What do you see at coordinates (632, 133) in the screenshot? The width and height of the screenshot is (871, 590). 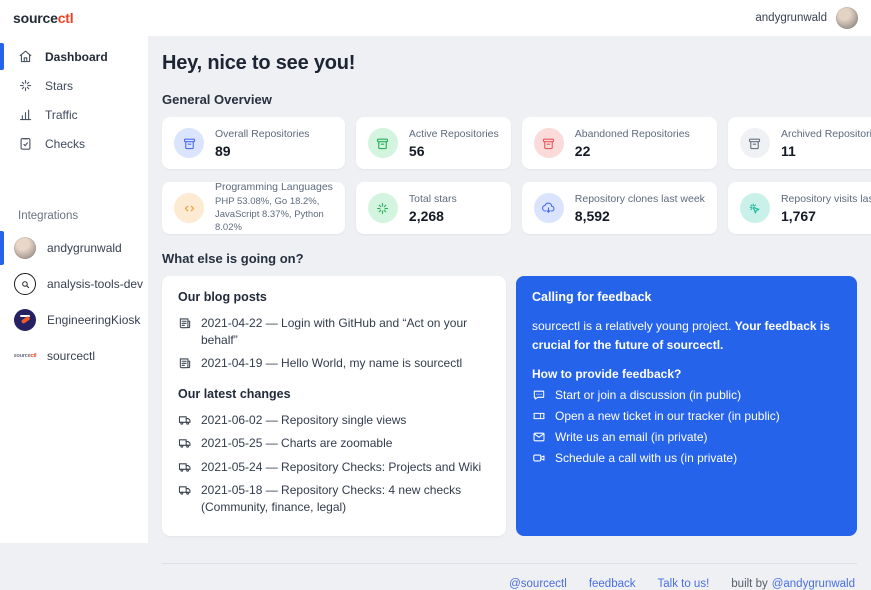 I see `stat-label: Abandoned Repositories` at bounding box center [632, 133].